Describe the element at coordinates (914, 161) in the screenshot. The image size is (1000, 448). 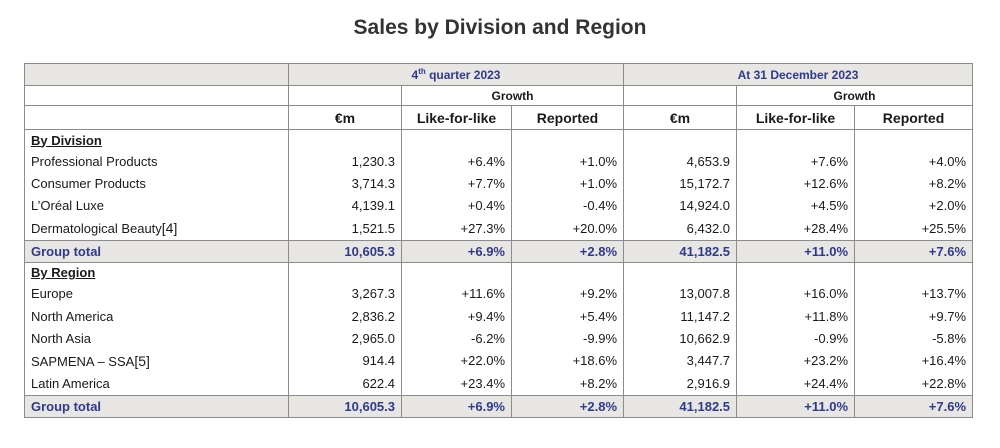
I see `cell-year-reported: +4.0%` at that location.